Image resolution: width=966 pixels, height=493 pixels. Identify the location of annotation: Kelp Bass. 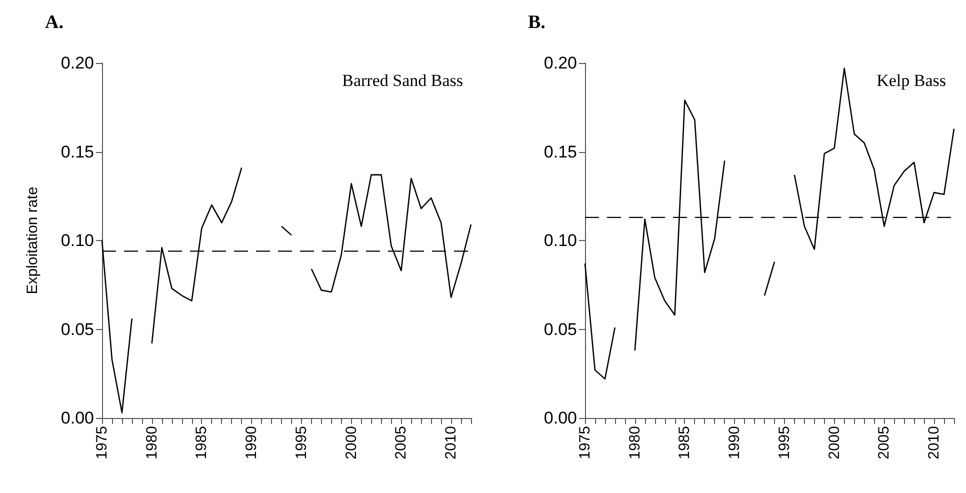
(911, 80).